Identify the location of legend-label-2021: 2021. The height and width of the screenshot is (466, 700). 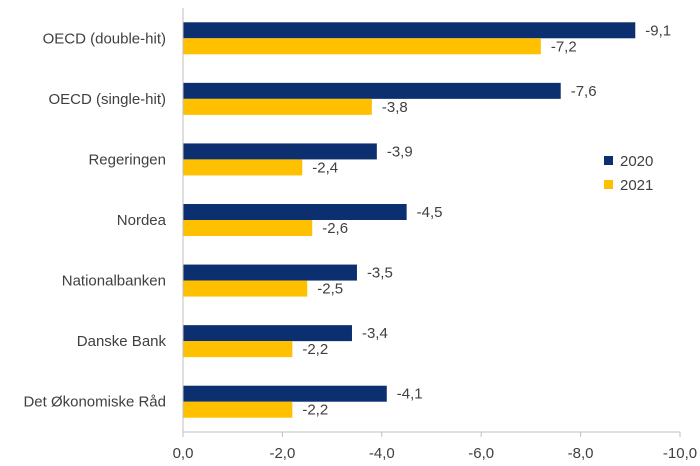
(636, 185).